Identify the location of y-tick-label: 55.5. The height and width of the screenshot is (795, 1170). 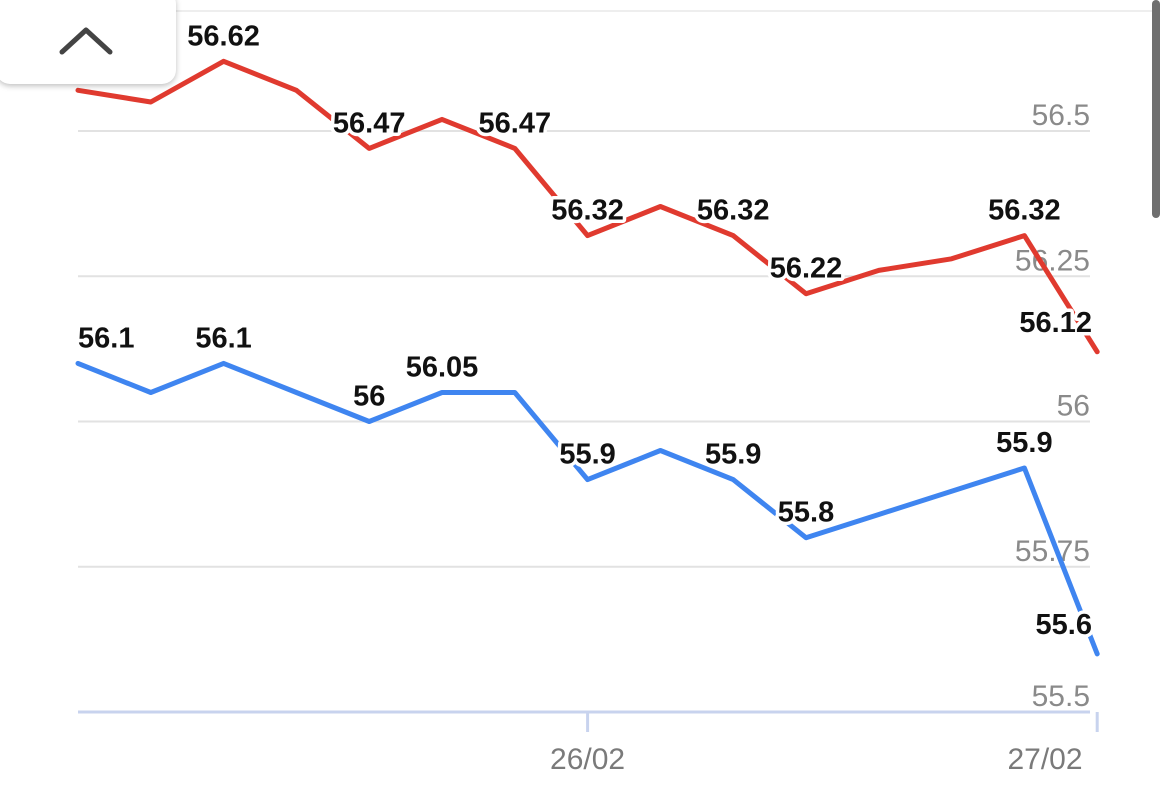
(1061, 696).